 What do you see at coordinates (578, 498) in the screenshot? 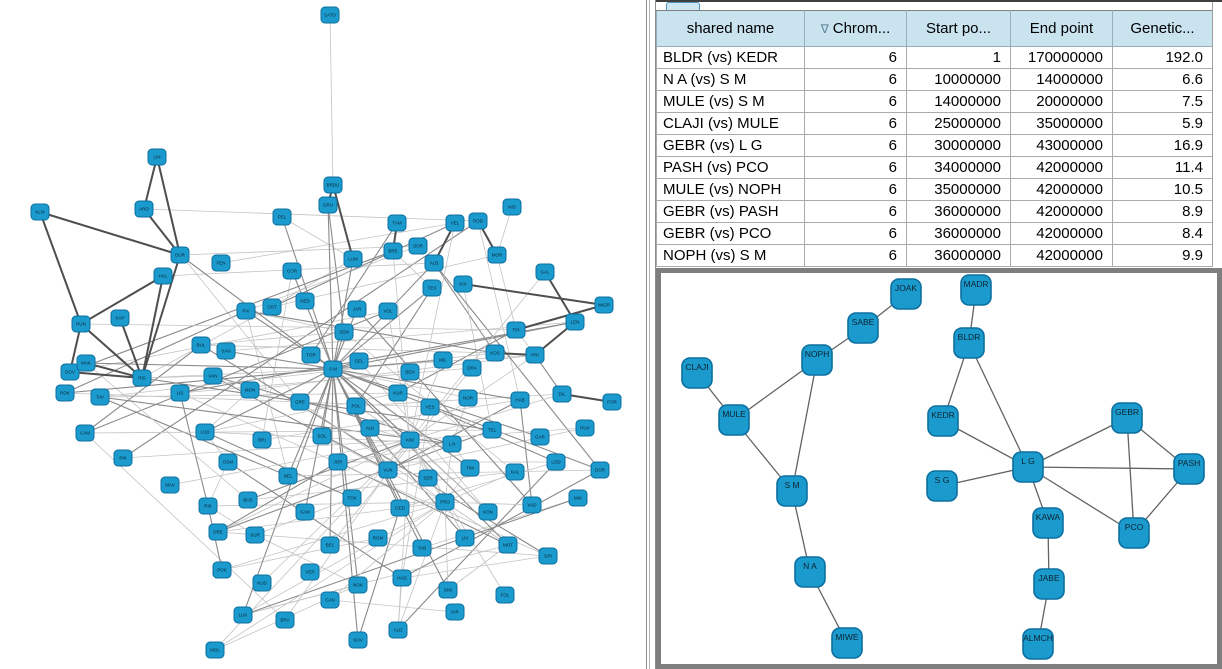
I see `network-node-mik: MIK` at bounding box center [578, 498].